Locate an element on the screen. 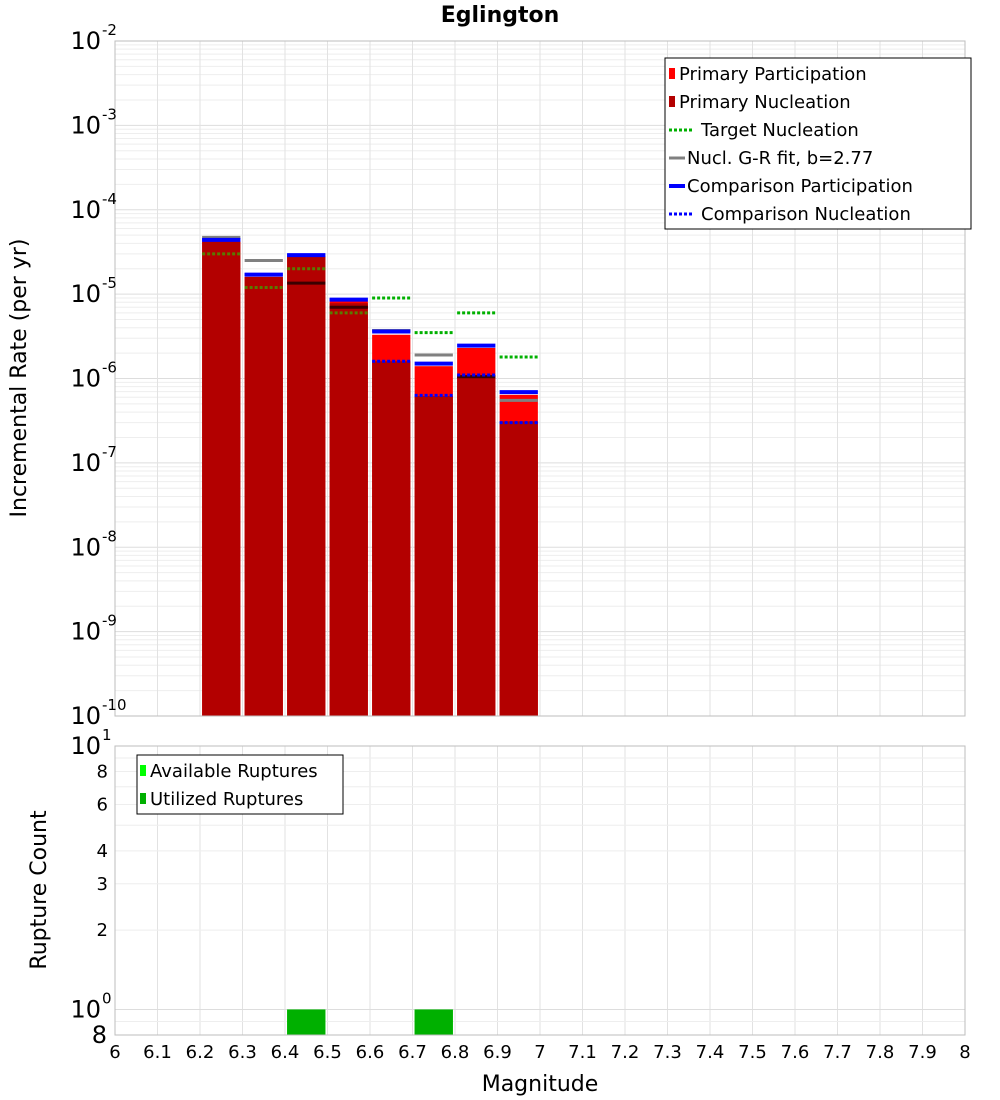  bottom-y-tick-label: 2 is located at coordinates (102, 930).